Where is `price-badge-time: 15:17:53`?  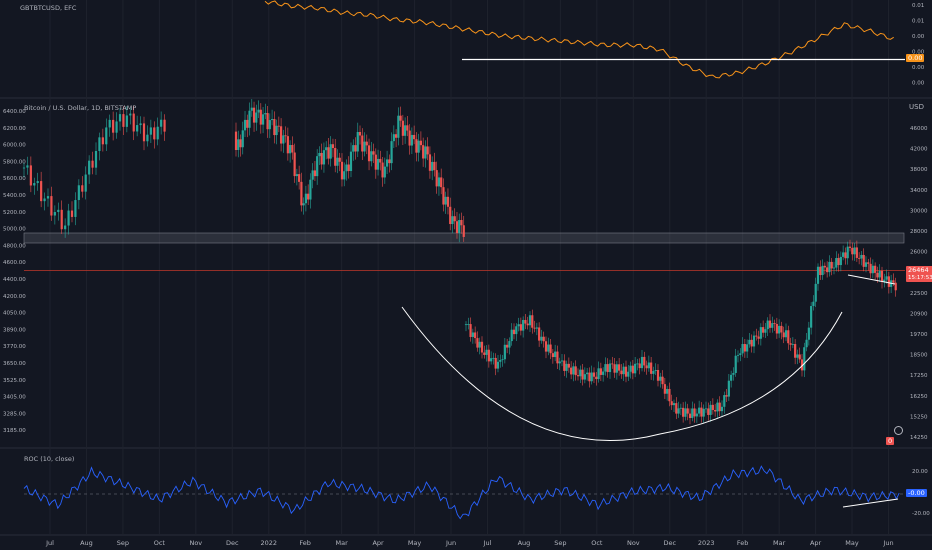 price-badge-time: 15:17:53 is located at coordinates (920, 278).